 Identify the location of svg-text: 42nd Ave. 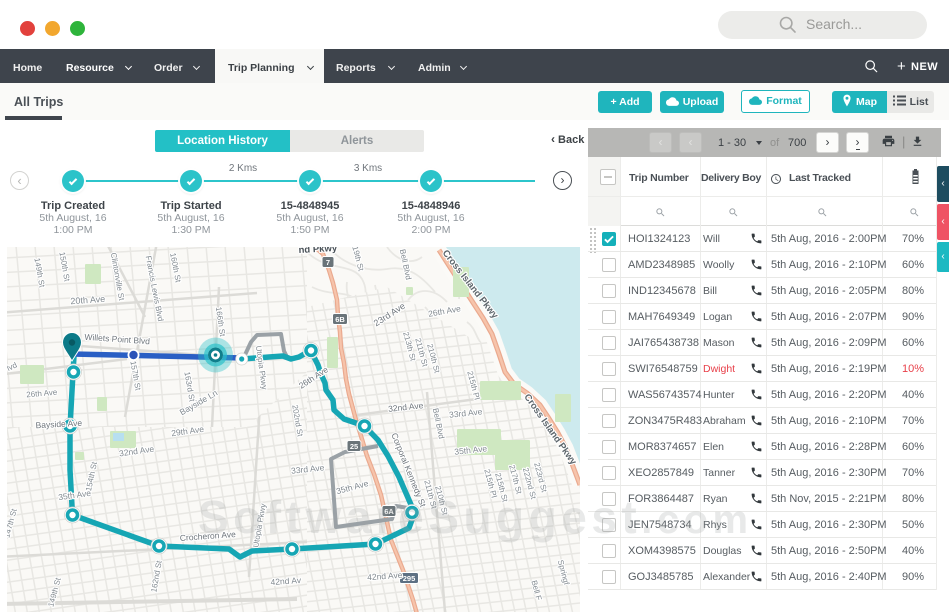
(385, 576).